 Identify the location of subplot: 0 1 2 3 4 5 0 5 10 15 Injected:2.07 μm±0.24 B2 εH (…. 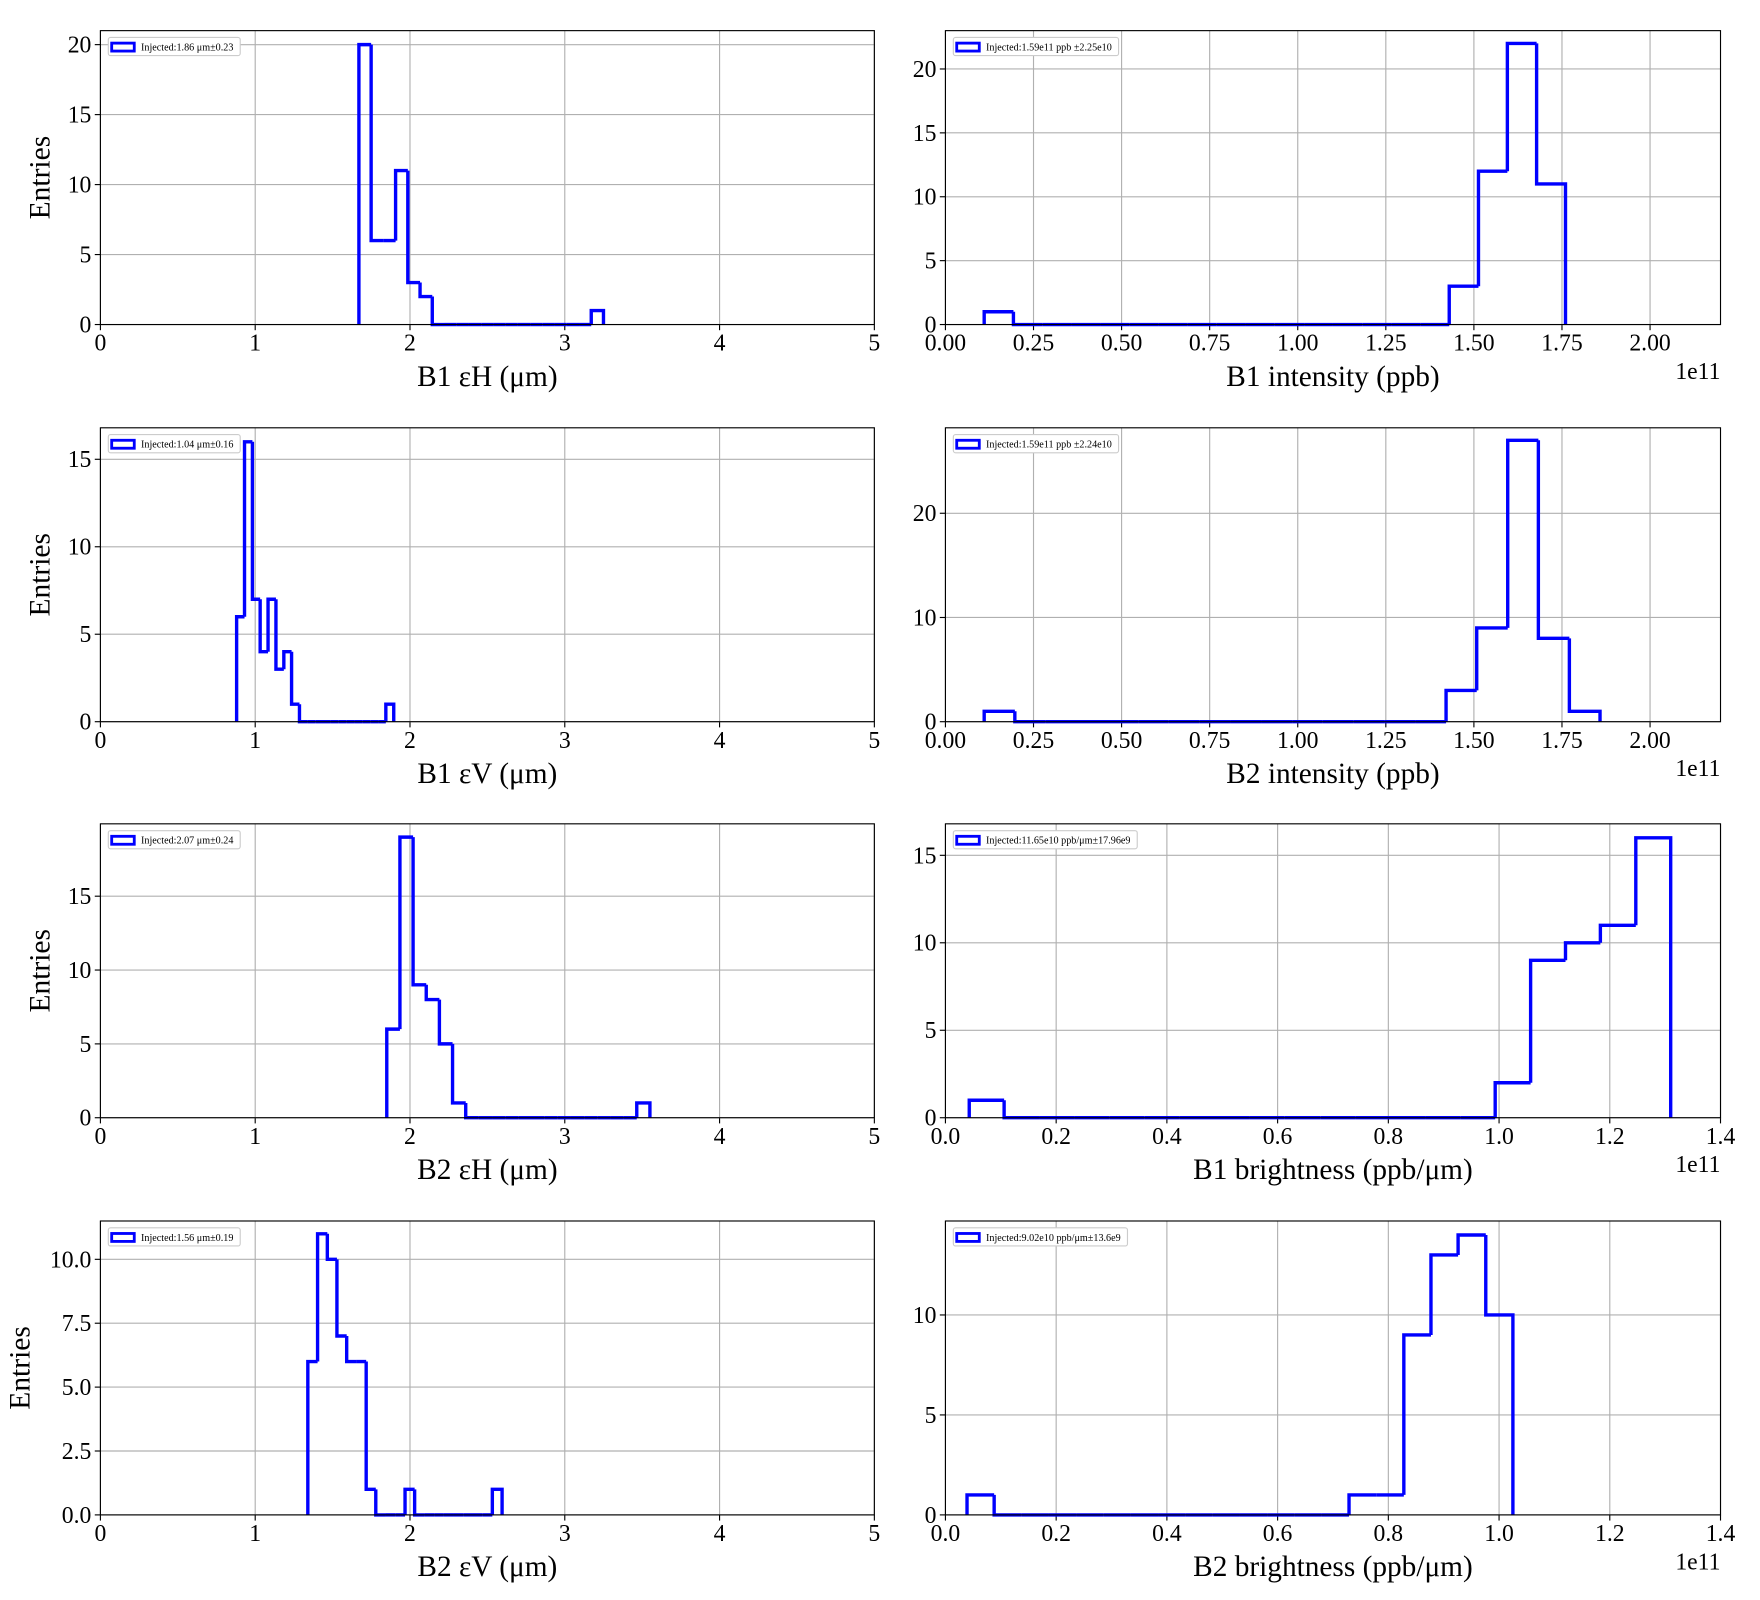
(452, 1004).